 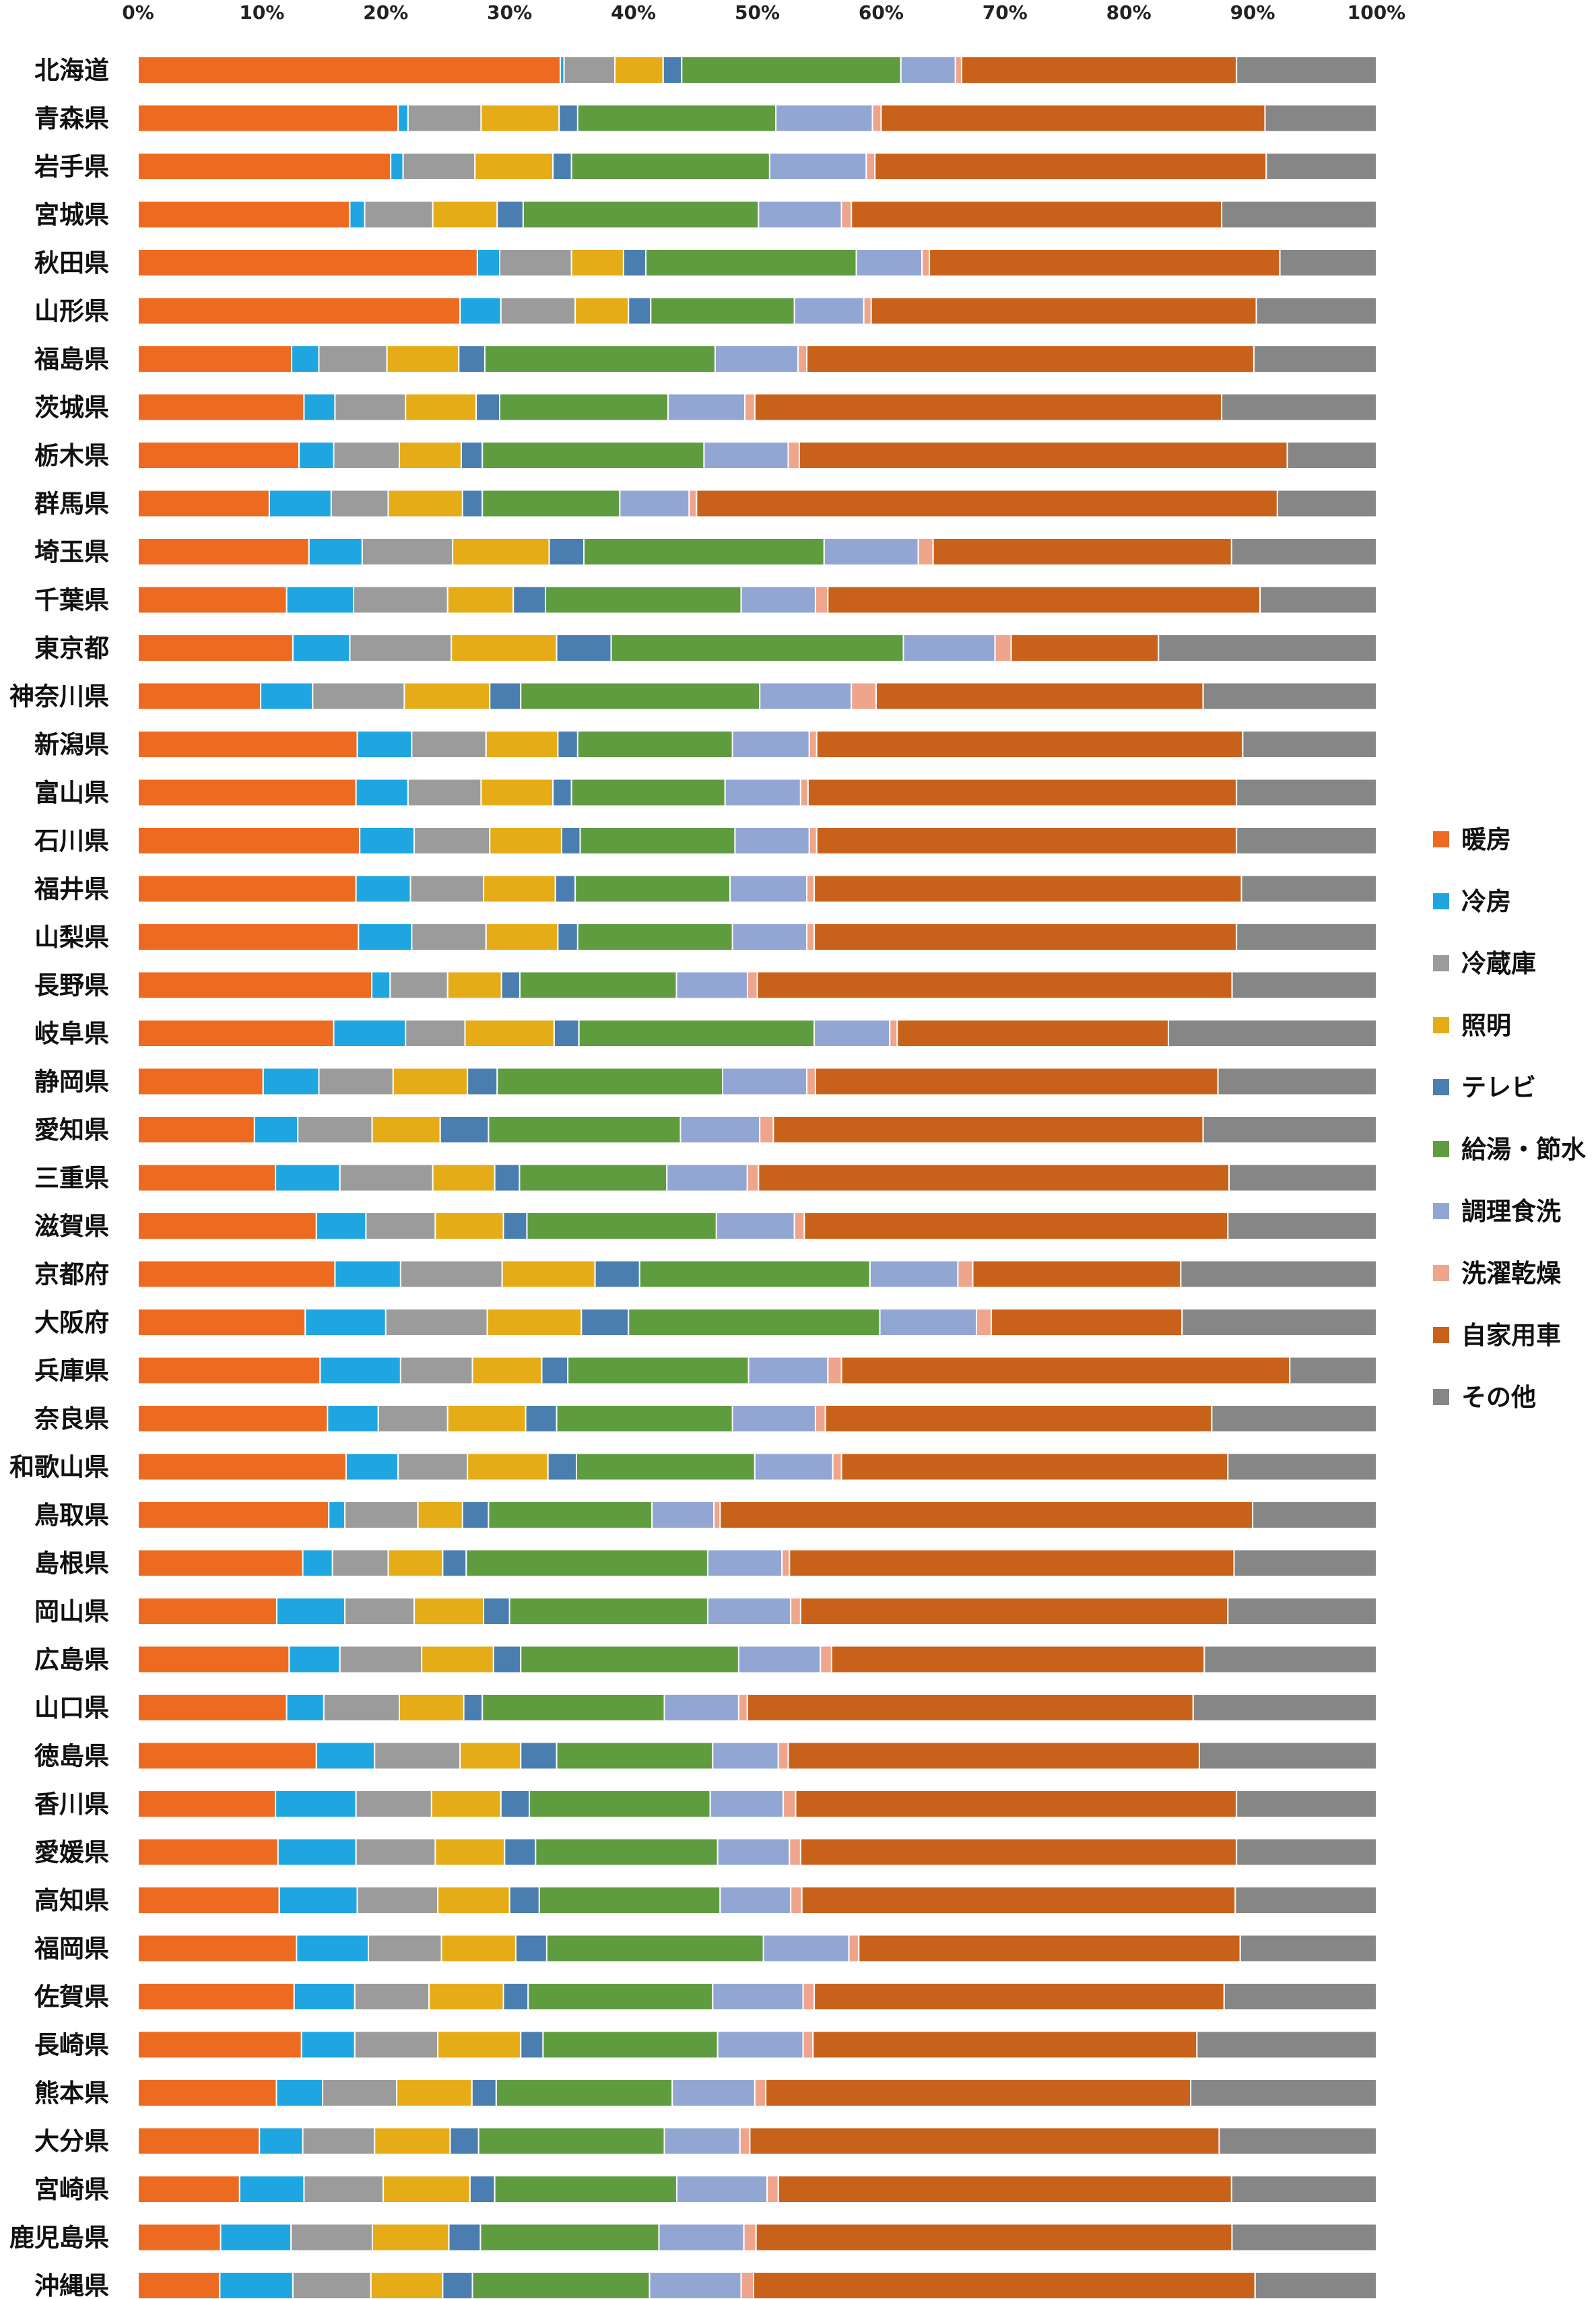 What do you see at coordinates (71, 1178) in the screenshot?
I see `category-label: 三重県` at bounding box center [71, 1178].